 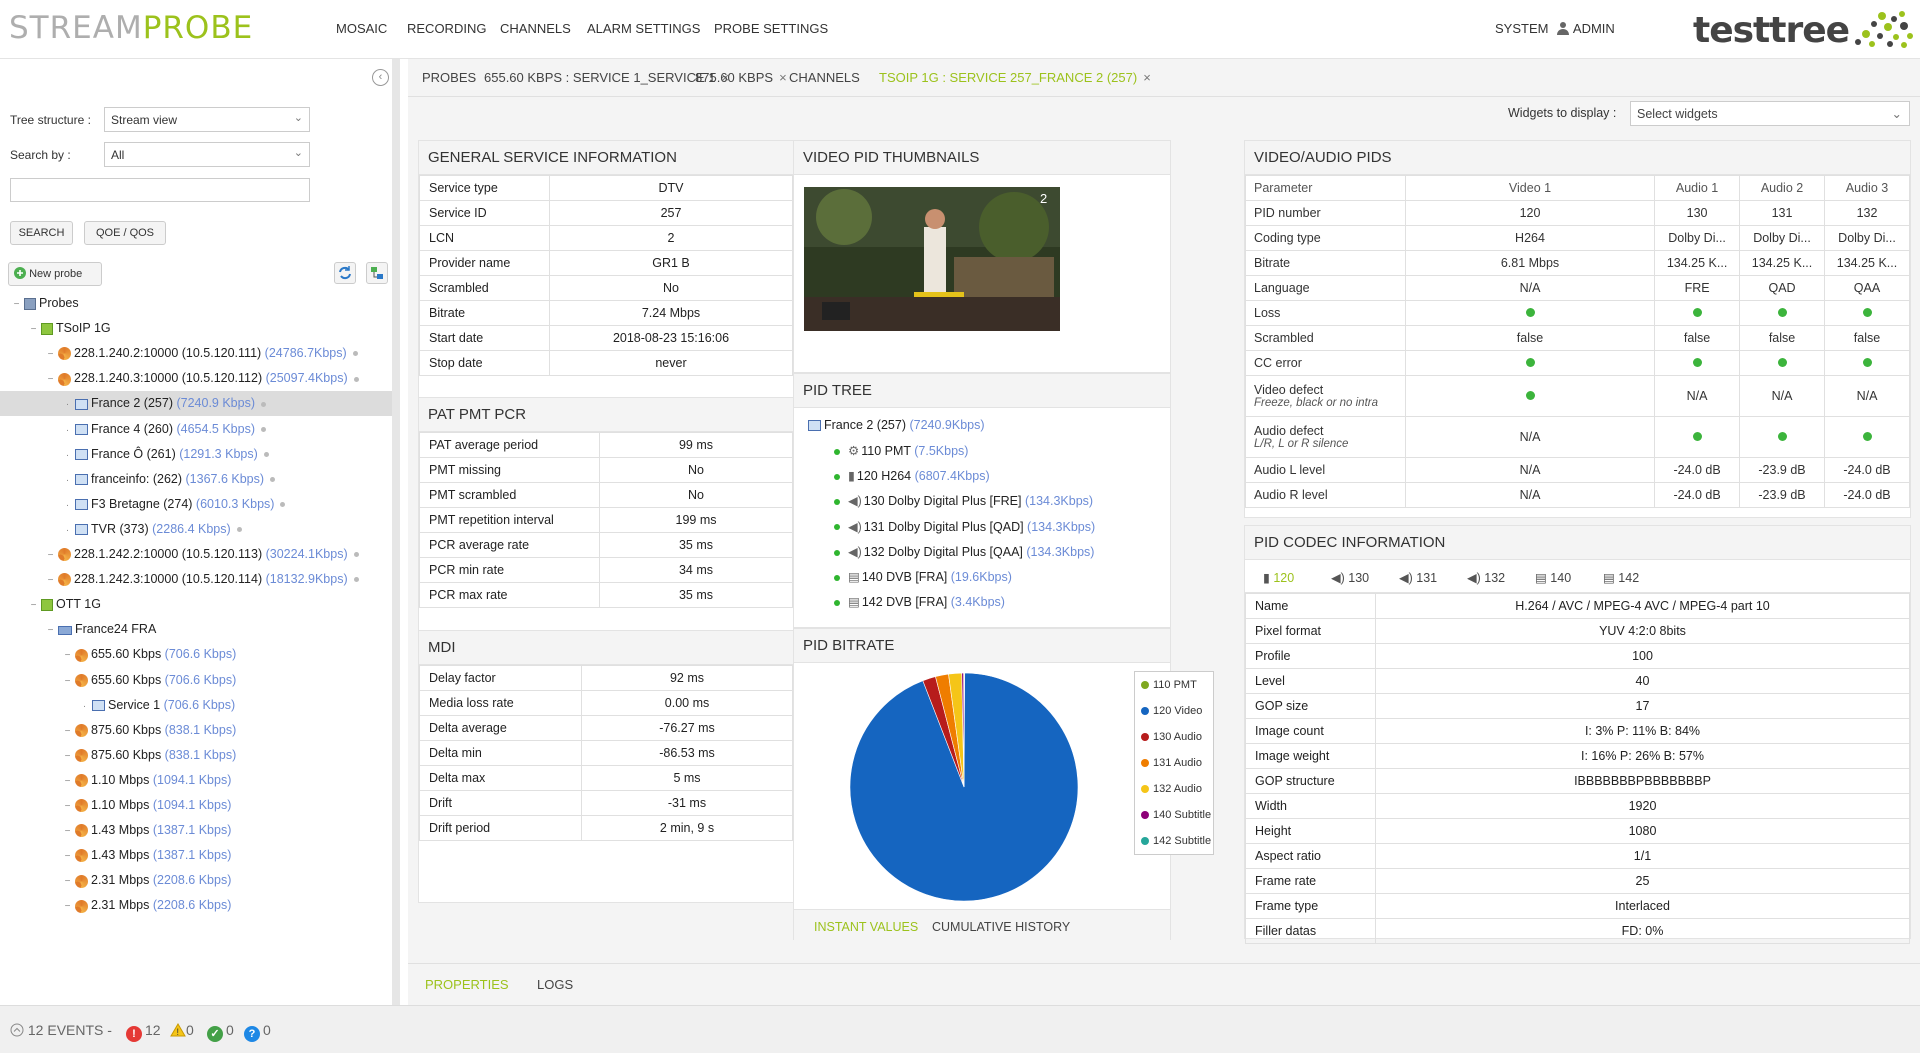 What do you see at coordinates (896, 425) in the screenshot?
I see `pid-tree-root: France 2 (257) (7240.9Kbps)` at bounding box center [896, 425].